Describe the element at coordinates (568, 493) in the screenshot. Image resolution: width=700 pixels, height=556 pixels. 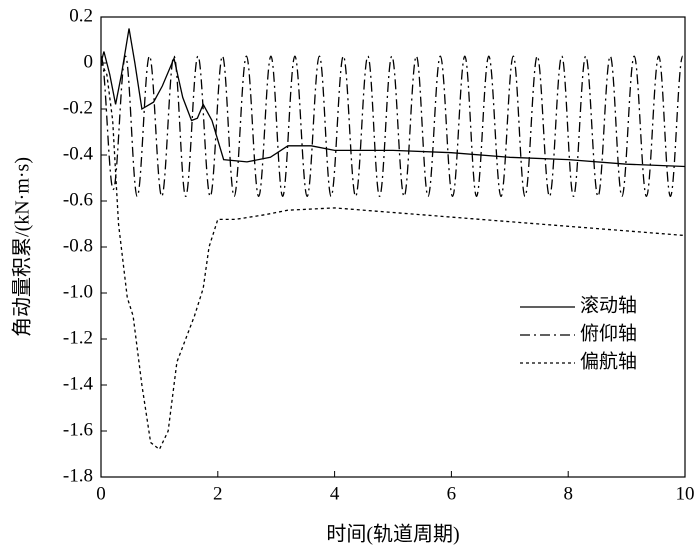
I see `x-tick-label: 8` at that location.